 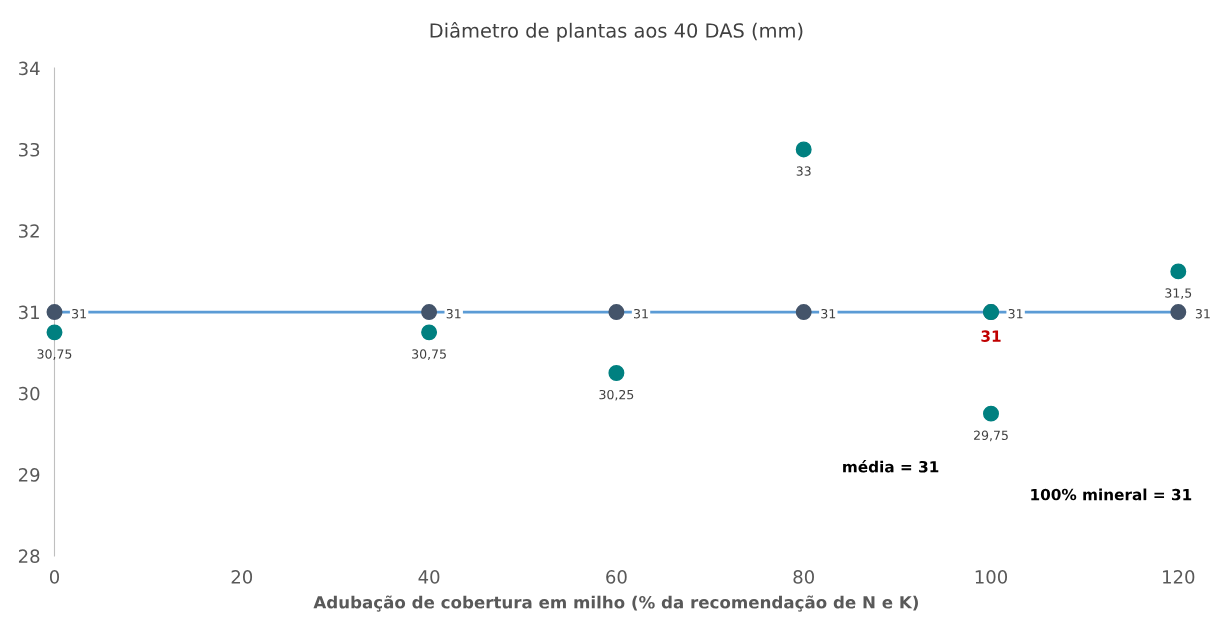 I want to click on annotation: 100% mineral = 31, so click(x=1111, y=494).